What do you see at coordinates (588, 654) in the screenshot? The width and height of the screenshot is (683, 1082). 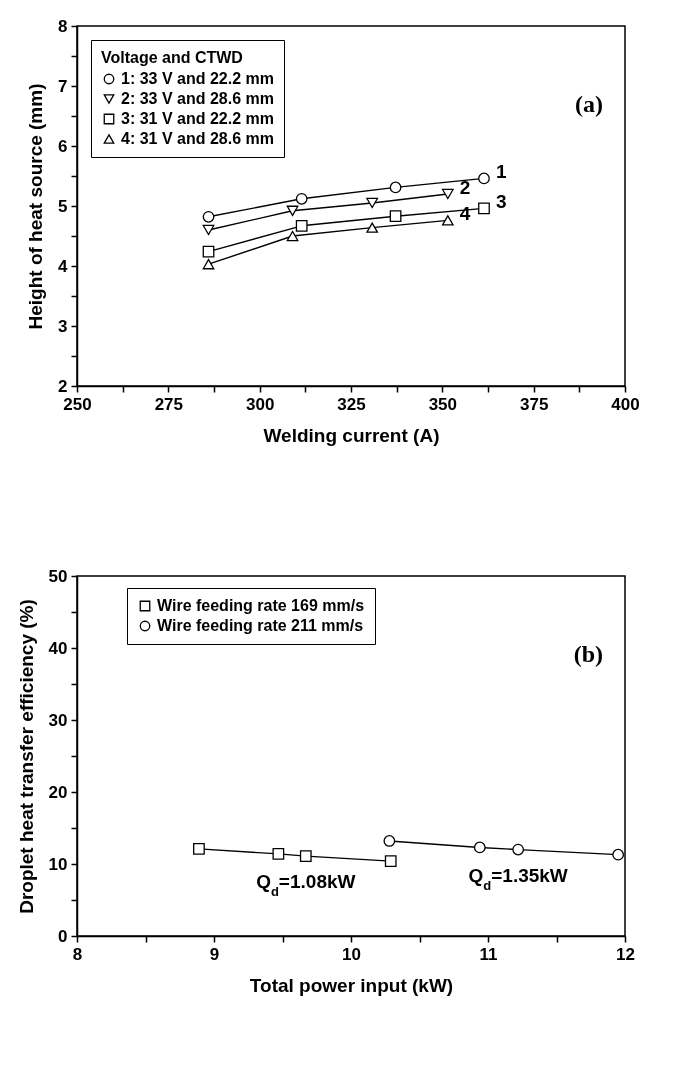 I see `annotation: (b)` at bounding box center [588, 654].